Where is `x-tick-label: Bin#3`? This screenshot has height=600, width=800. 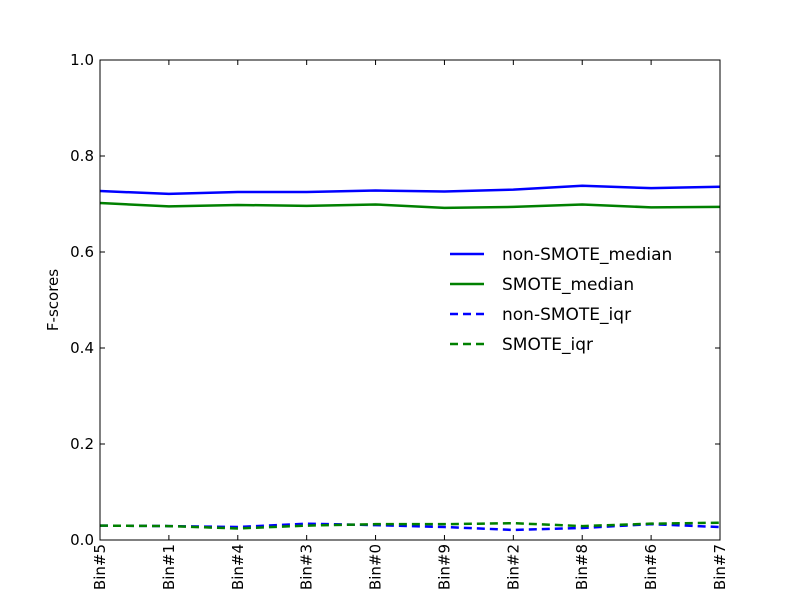
x-tick-label: Bin#3 is located at coordinates (307, 567).